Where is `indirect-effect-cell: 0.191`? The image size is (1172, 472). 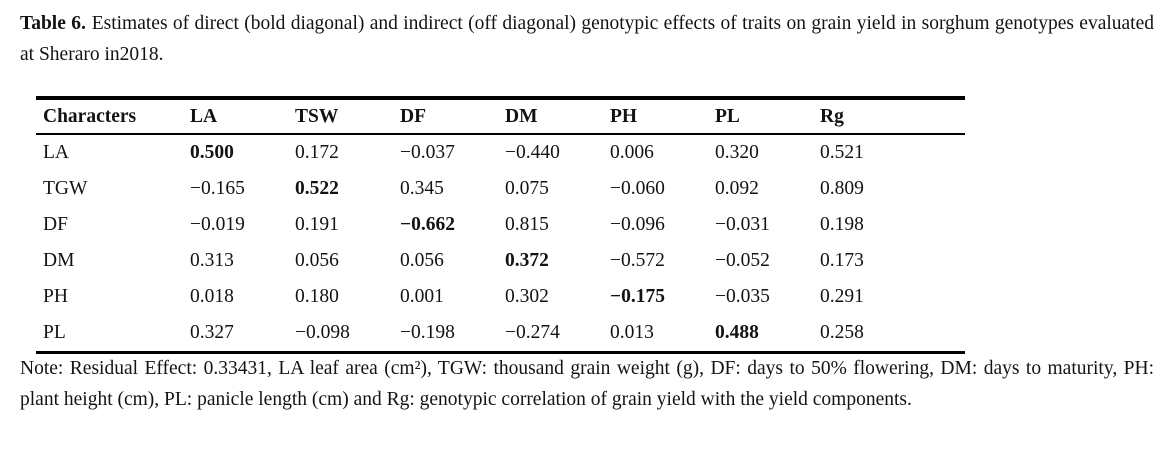
indirect-effect-cell: 0.191 is located at coordinates (317, 224).